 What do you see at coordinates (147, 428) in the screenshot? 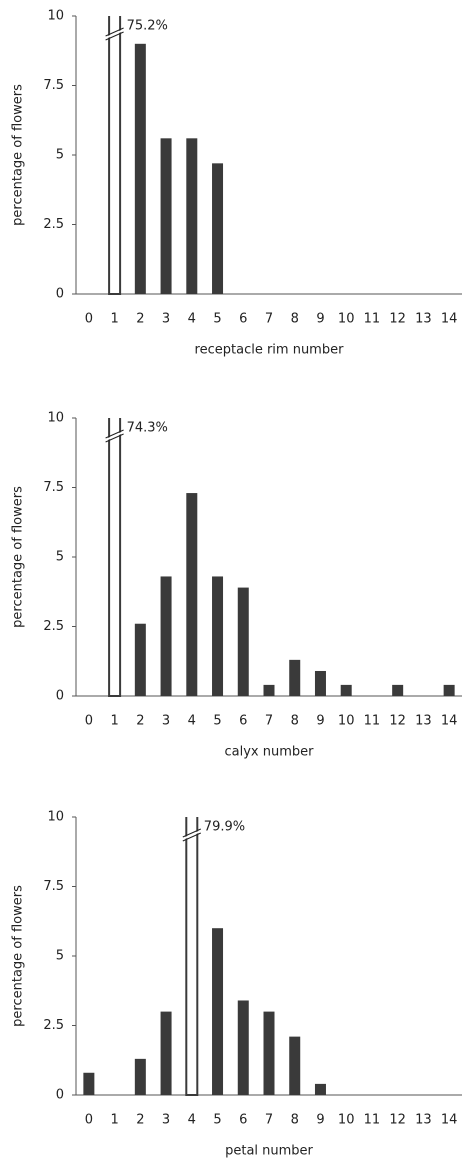
I see `value-label: 74.3%` at bounding box center [147, 428].